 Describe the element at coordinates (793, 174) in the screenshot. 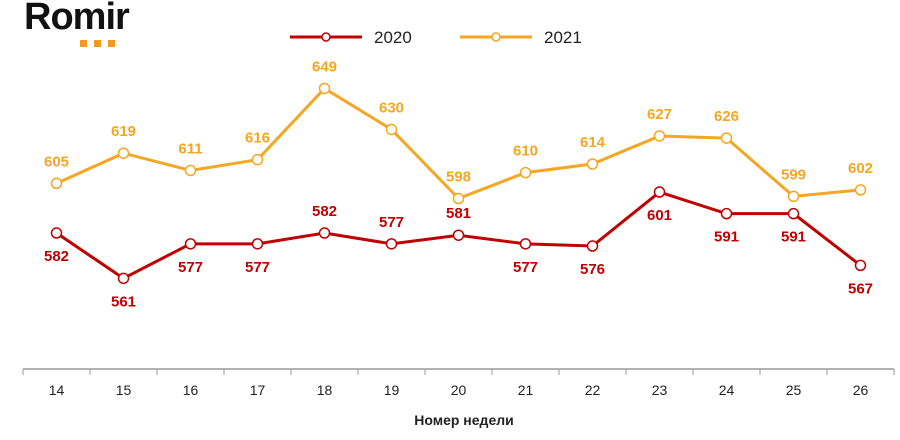

I see `data-label-2021: 599` at that location.